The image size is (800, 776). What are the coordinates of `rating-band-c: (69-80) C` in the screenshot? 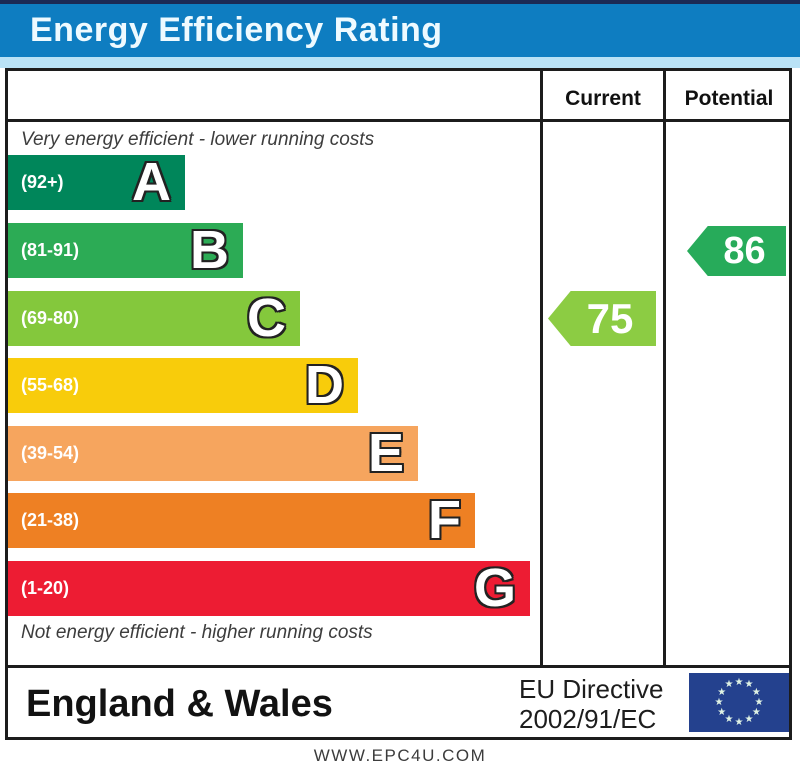 It's located at (154, 318).